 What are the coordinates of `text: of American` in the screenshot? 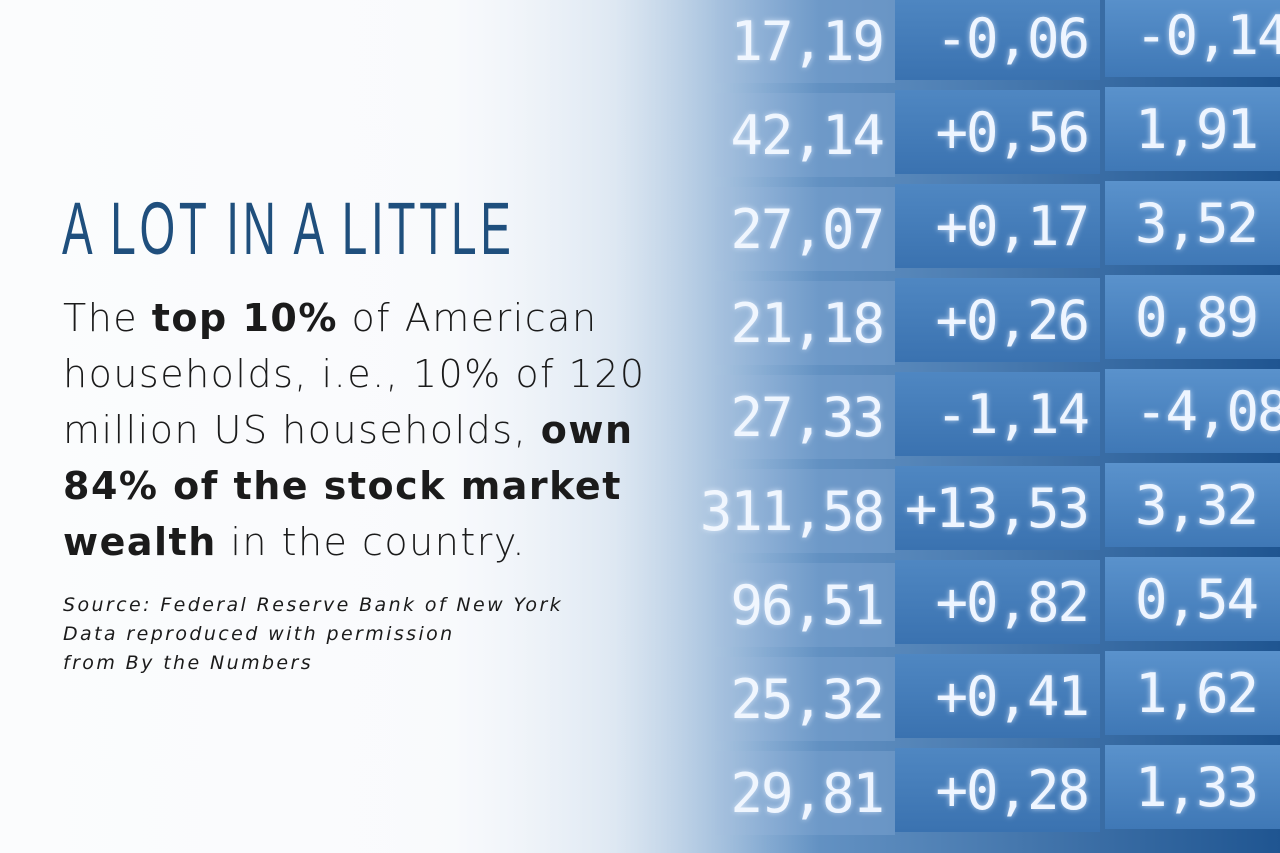 It's located at (467, 318).